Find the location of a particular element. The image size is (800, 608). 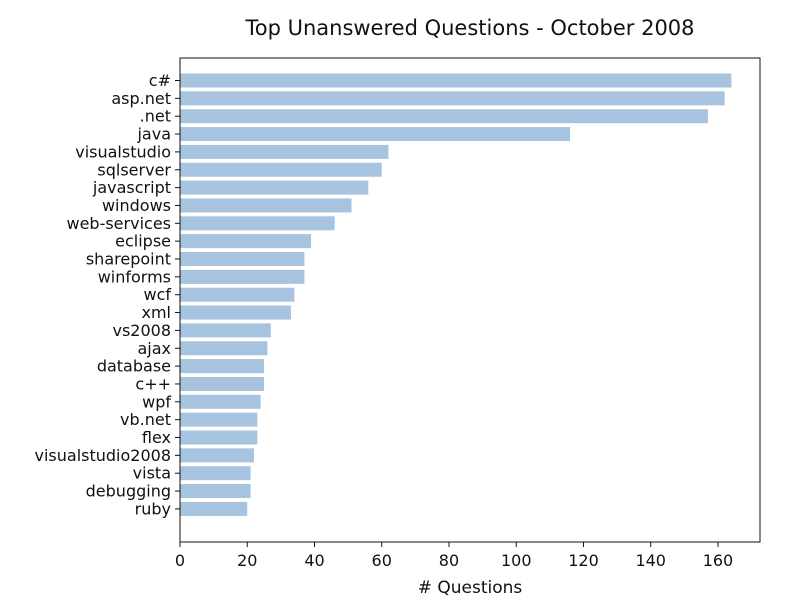

y-tick-label-20: flex is located at coordinates (156, 437).